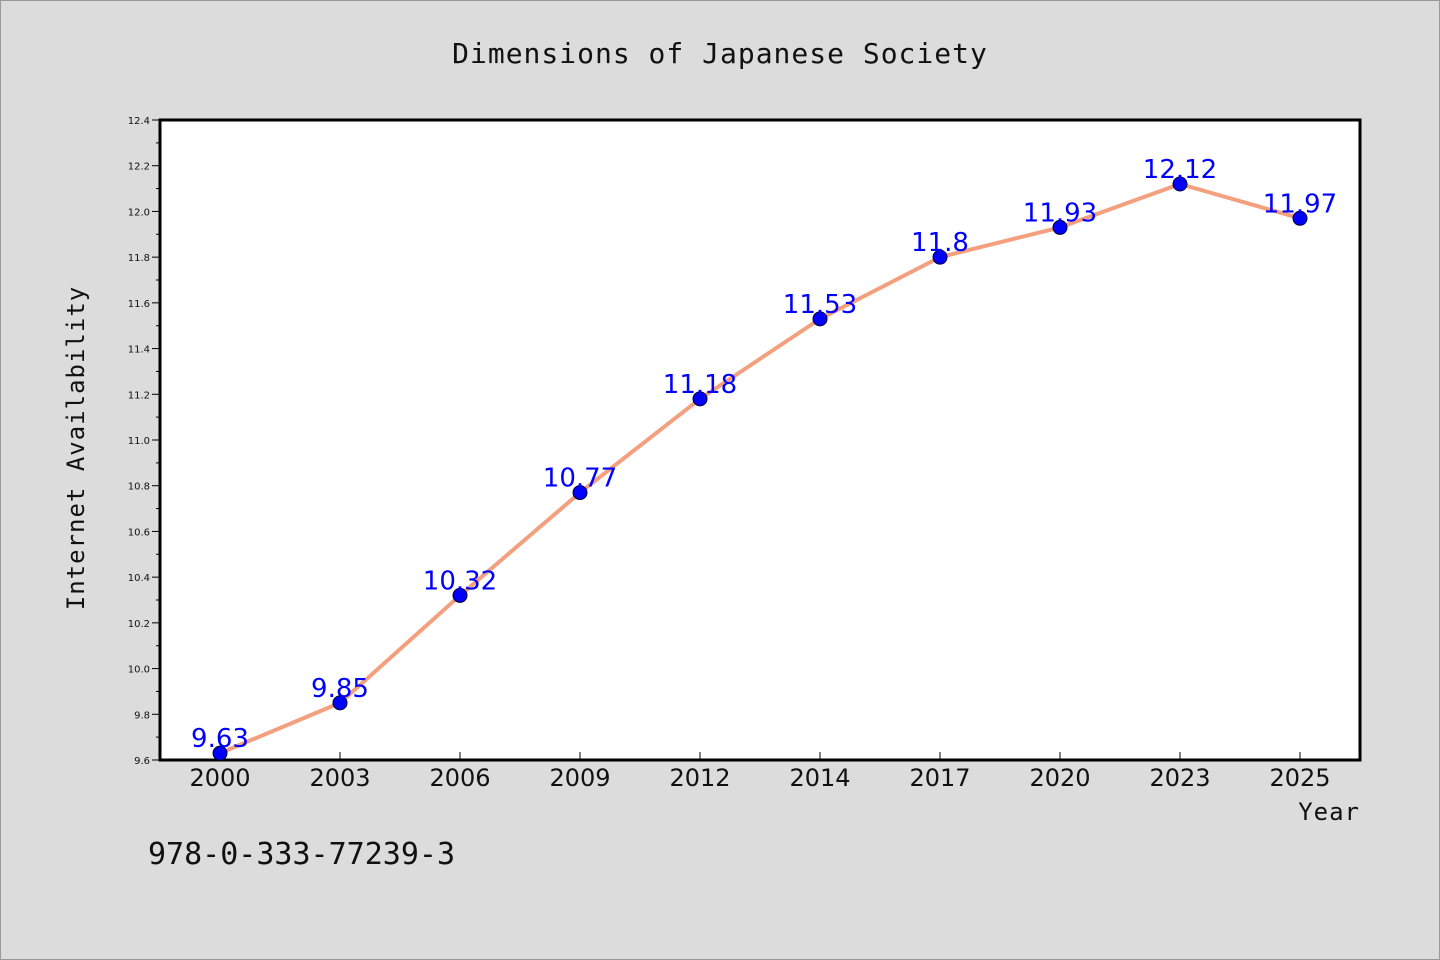 The height and width of the screenshot is (960, 1440). Describe the element at coordinates (459, 778) in the screenshot. I see `x-tick-label: 2006` at that location.